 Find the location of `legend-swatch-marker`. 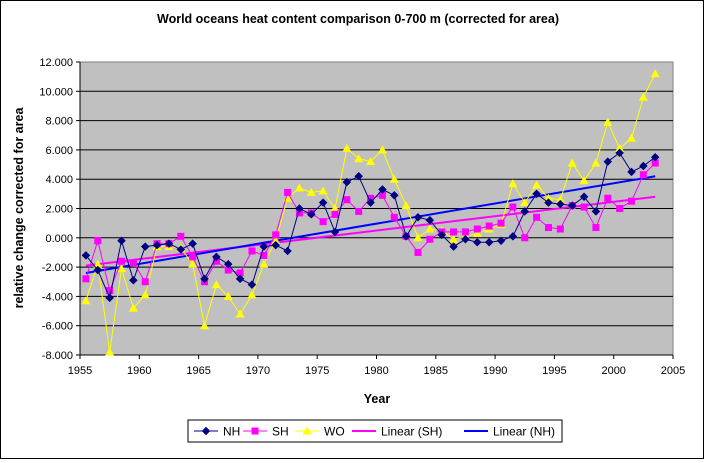

legend-swatch-marker is located at coordinates (255, 431).